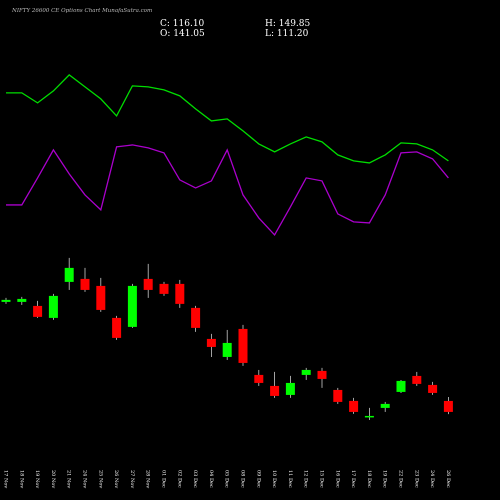 Image resolution: width=500 pixels, height=500 pixels. What do you see at coordinates (37, 479) in the screenshot?
I see `x-tick-label: 19 Nov` at bounding box center [37, 479].